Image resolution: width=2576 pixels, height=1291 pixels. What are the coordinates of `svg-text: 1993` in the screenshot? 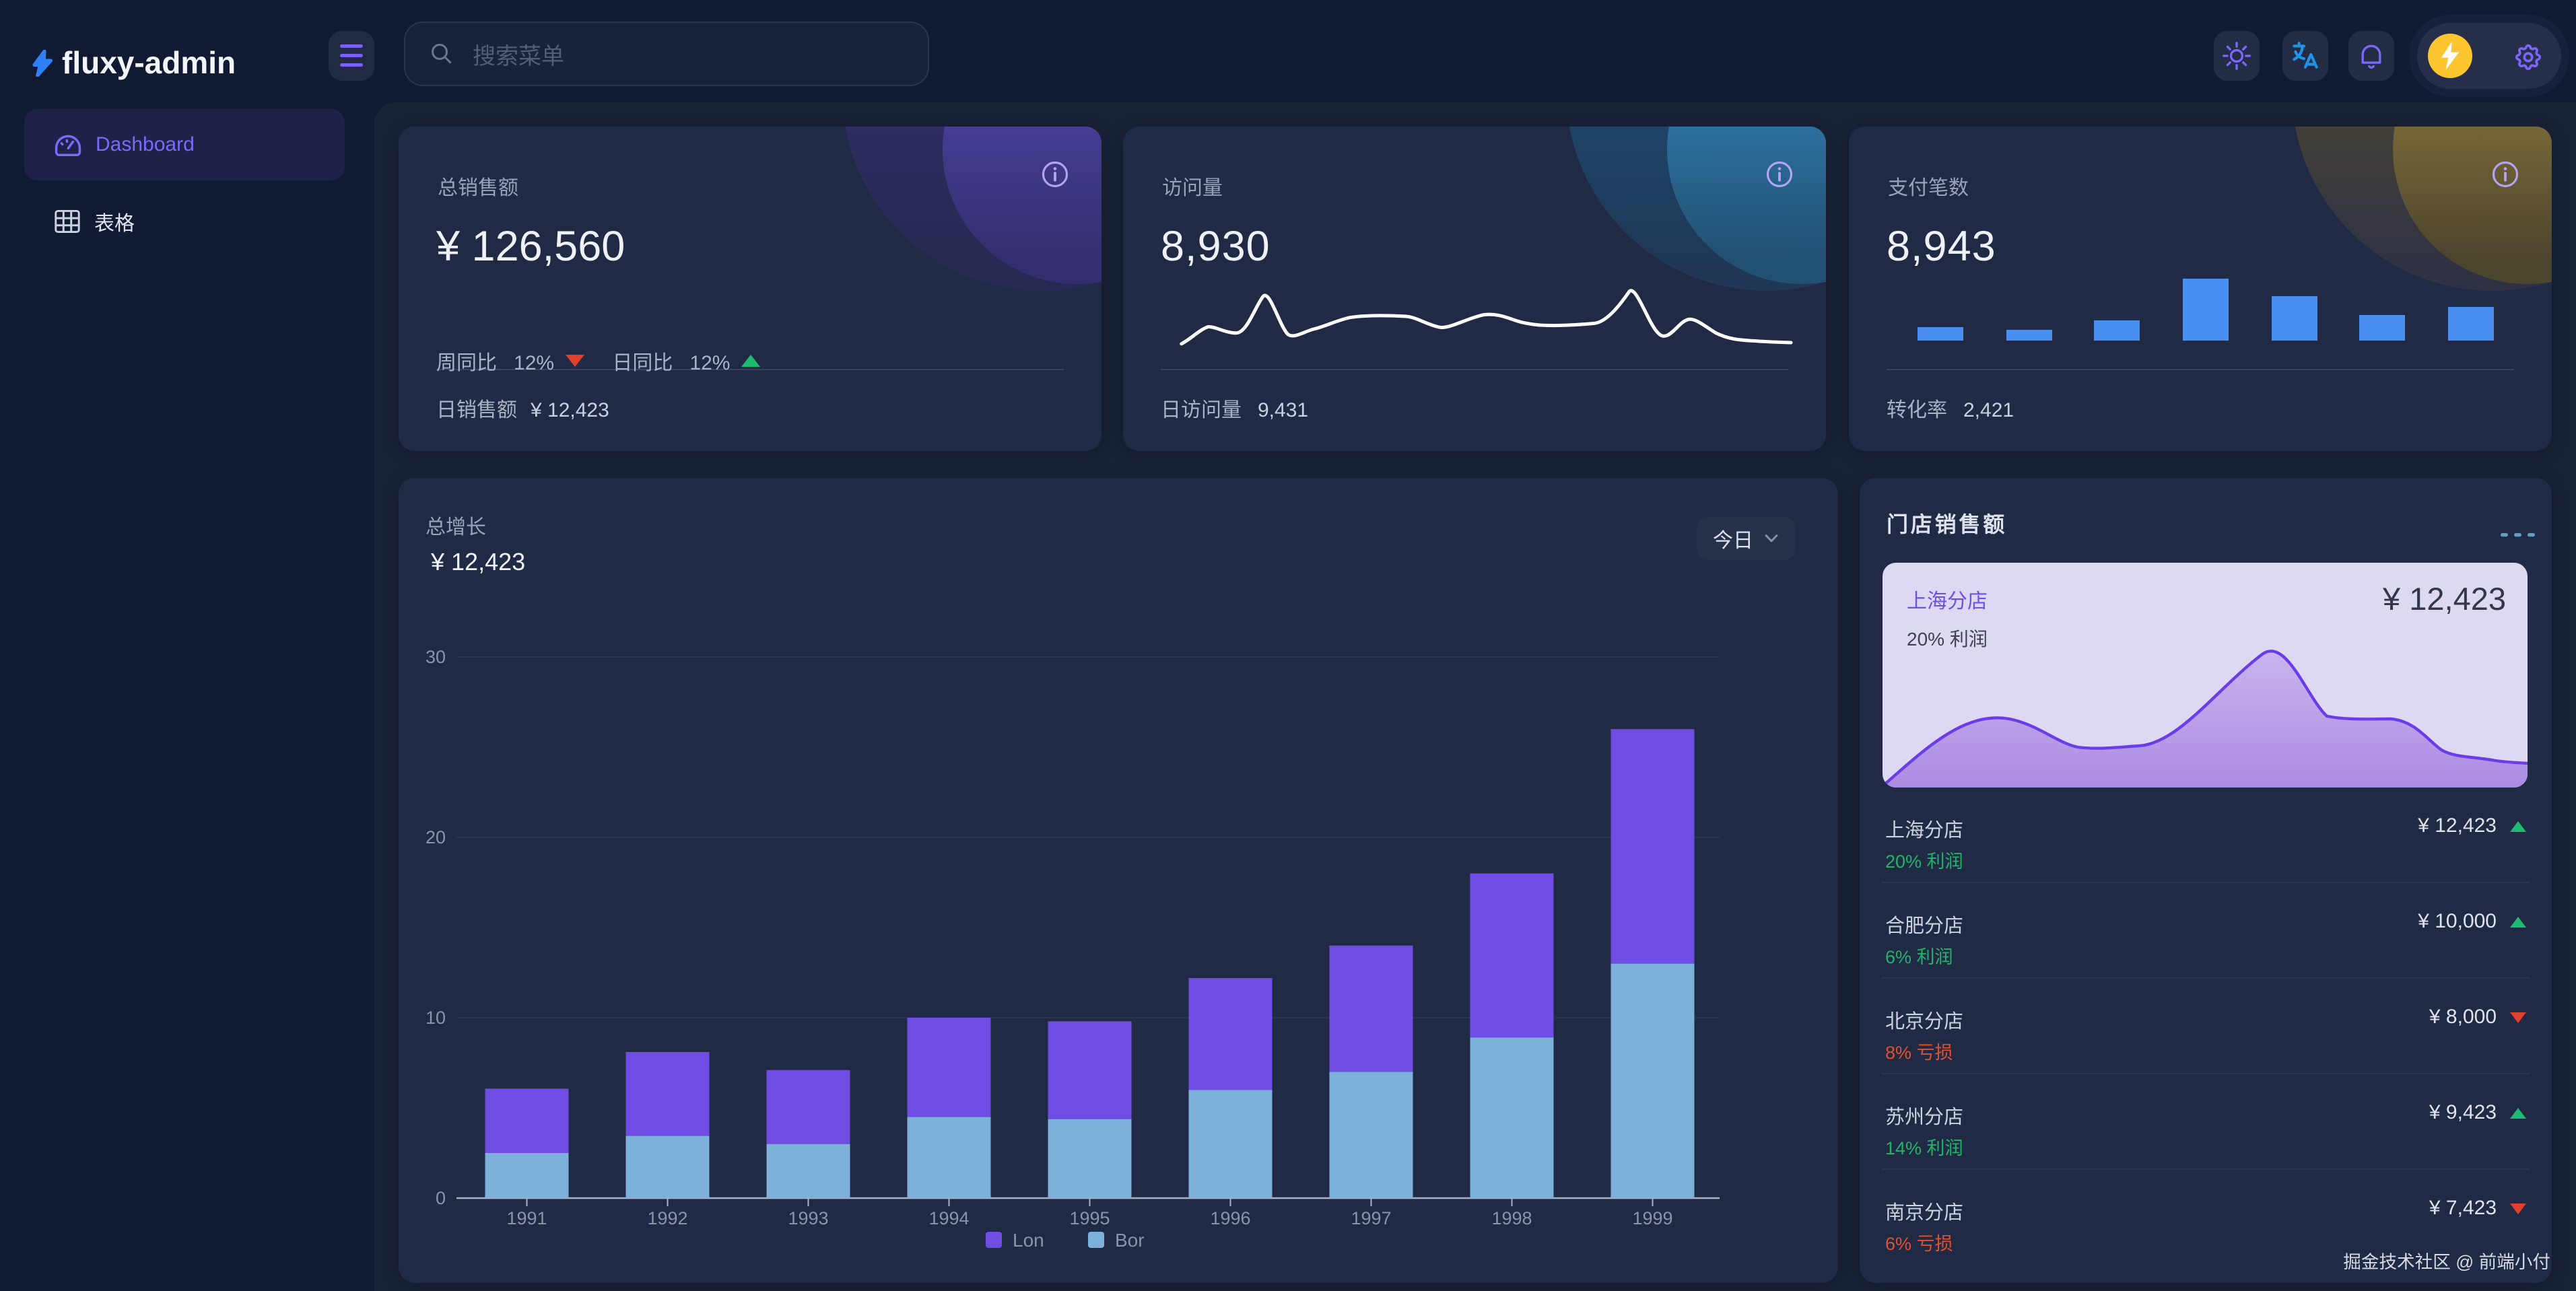 It's located at (808, 1218).